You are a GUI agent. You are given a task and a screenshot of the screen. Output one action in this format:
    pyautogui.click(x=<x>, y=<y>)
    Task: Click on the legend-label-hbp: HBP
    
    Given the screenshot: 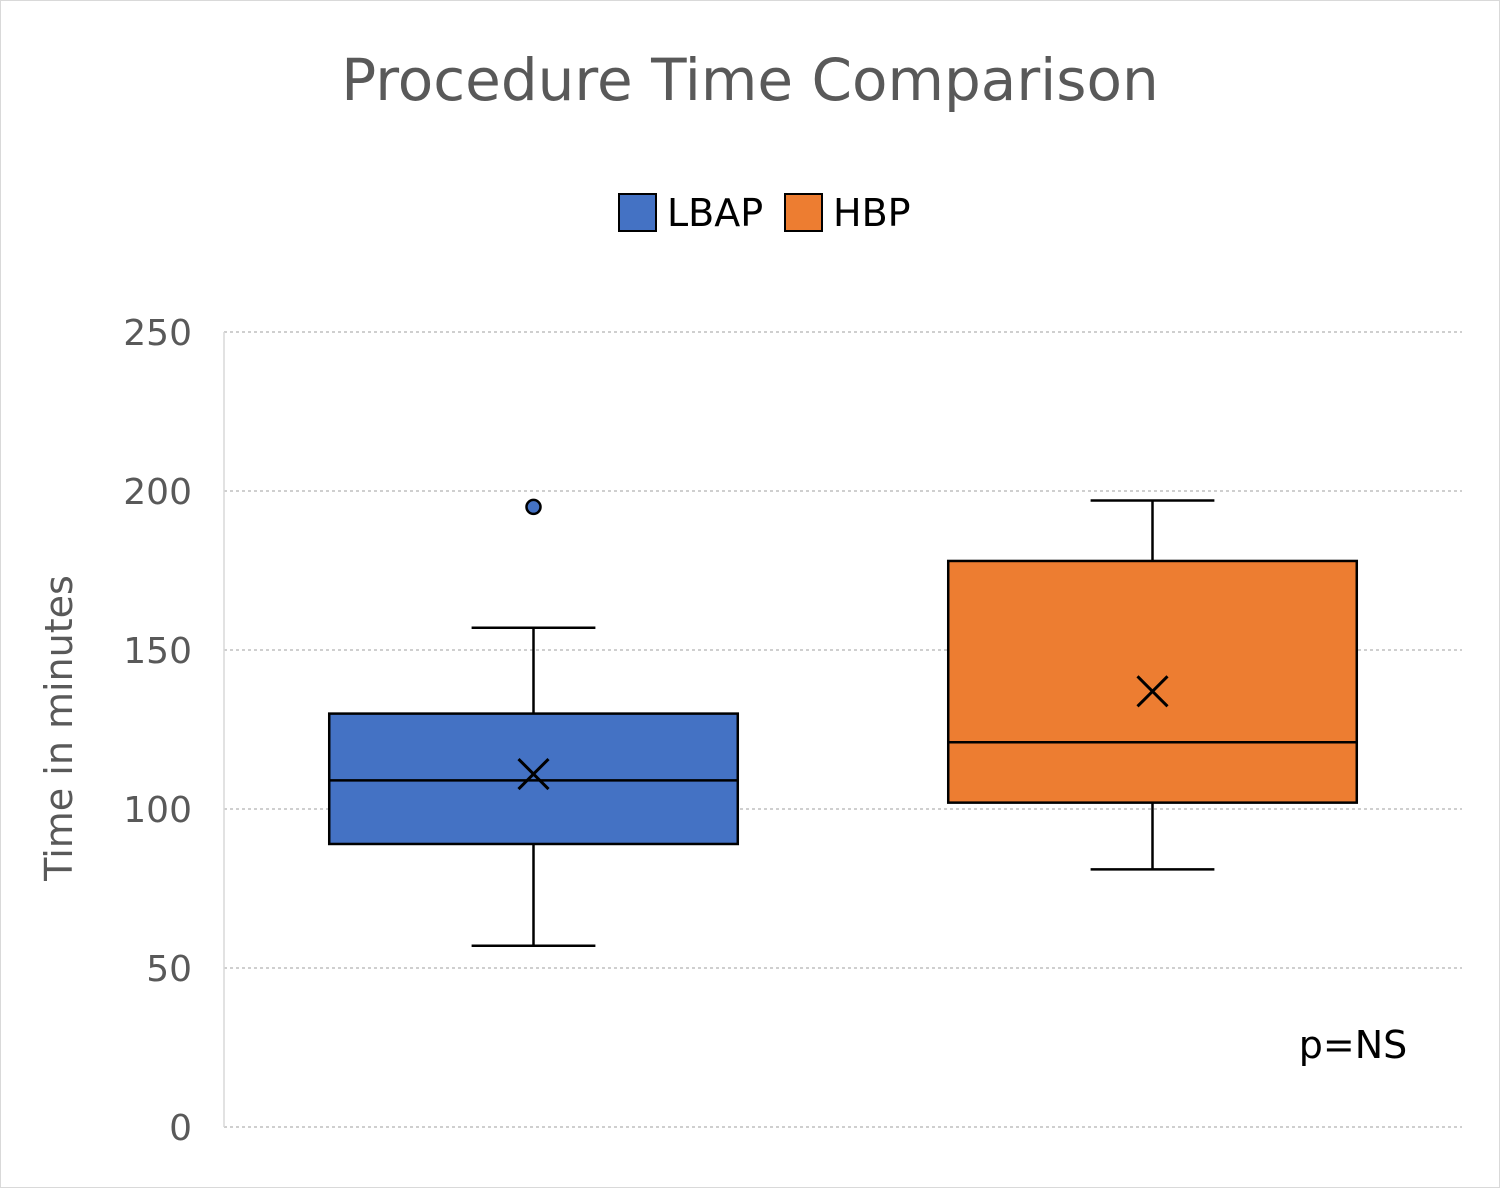 What is the action you would take?
    pyautogui.click(x=872, y=213)
    